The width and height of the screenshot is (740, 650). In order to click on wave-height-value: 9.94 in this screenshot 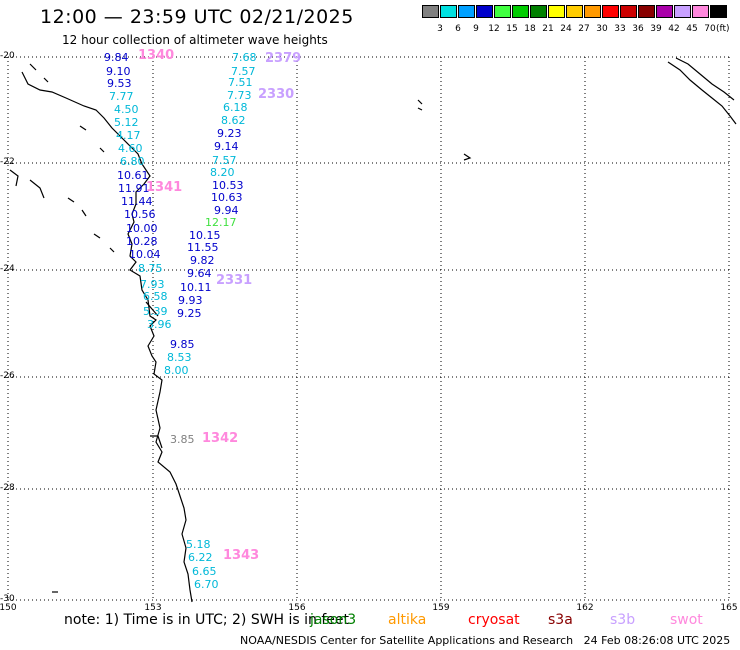, I will do `click(226, 210)`.